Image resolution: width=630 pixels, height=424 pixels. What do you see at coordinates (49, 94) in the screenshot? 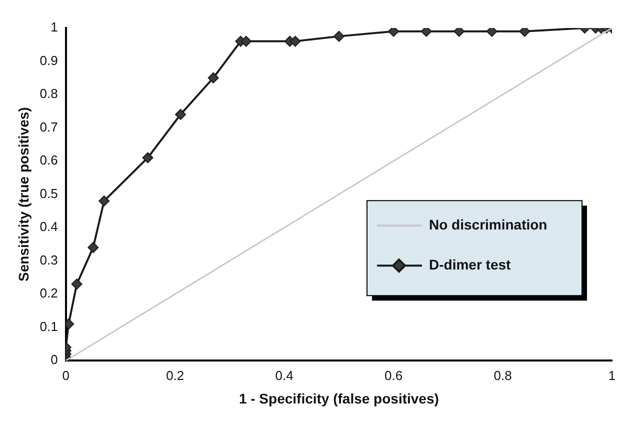
I see `y-tick-label: 0.8` at bounding box center [49, 94].